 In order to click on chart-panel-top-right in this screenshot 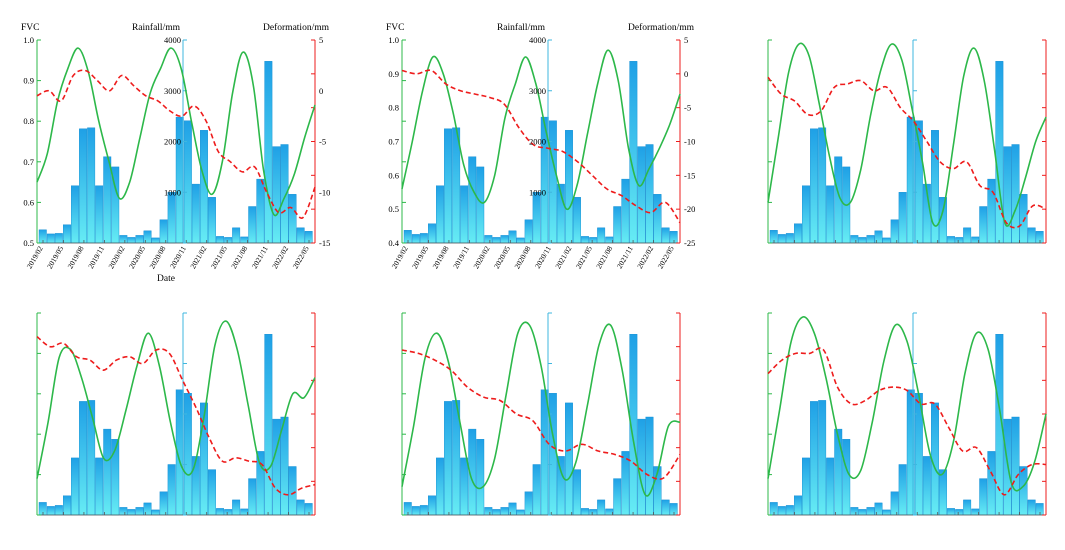, I will do `click(907, 141)`.